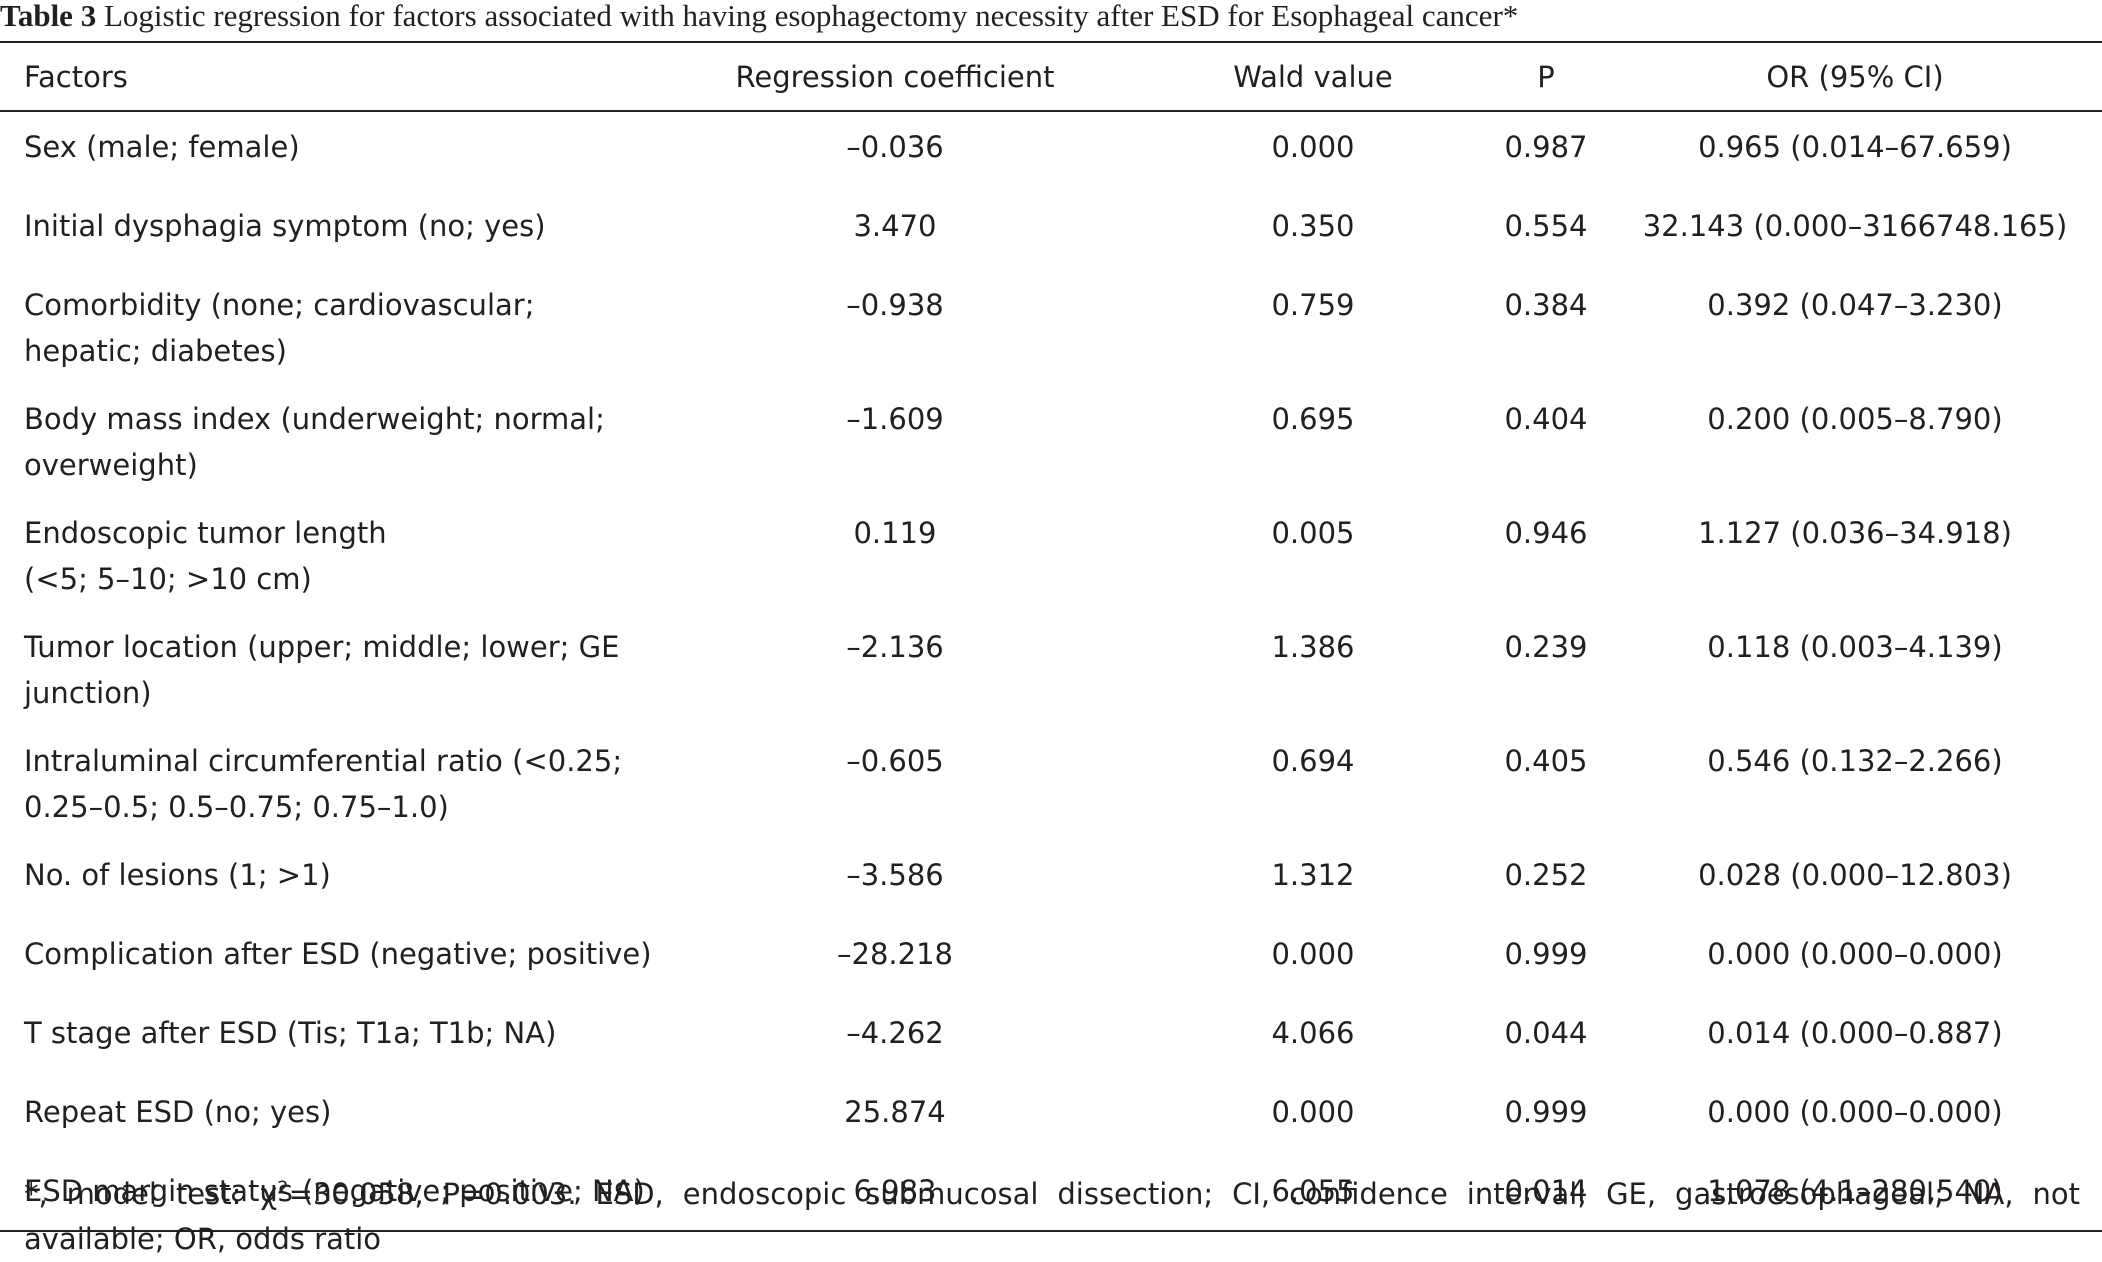 This screenshot has height=1262, width=2102. Describe the element at coordinates (895, 533) in the screenshot. I see `cell-coefficient: 0.119` at that location.